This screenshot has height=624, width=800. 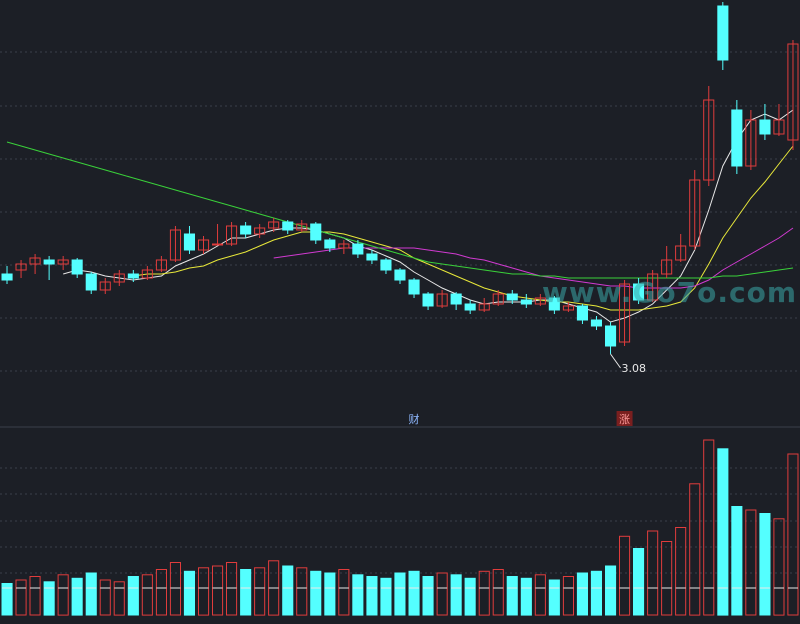 I want to click on event-marker-label: 财, so click(x=414, y=419).